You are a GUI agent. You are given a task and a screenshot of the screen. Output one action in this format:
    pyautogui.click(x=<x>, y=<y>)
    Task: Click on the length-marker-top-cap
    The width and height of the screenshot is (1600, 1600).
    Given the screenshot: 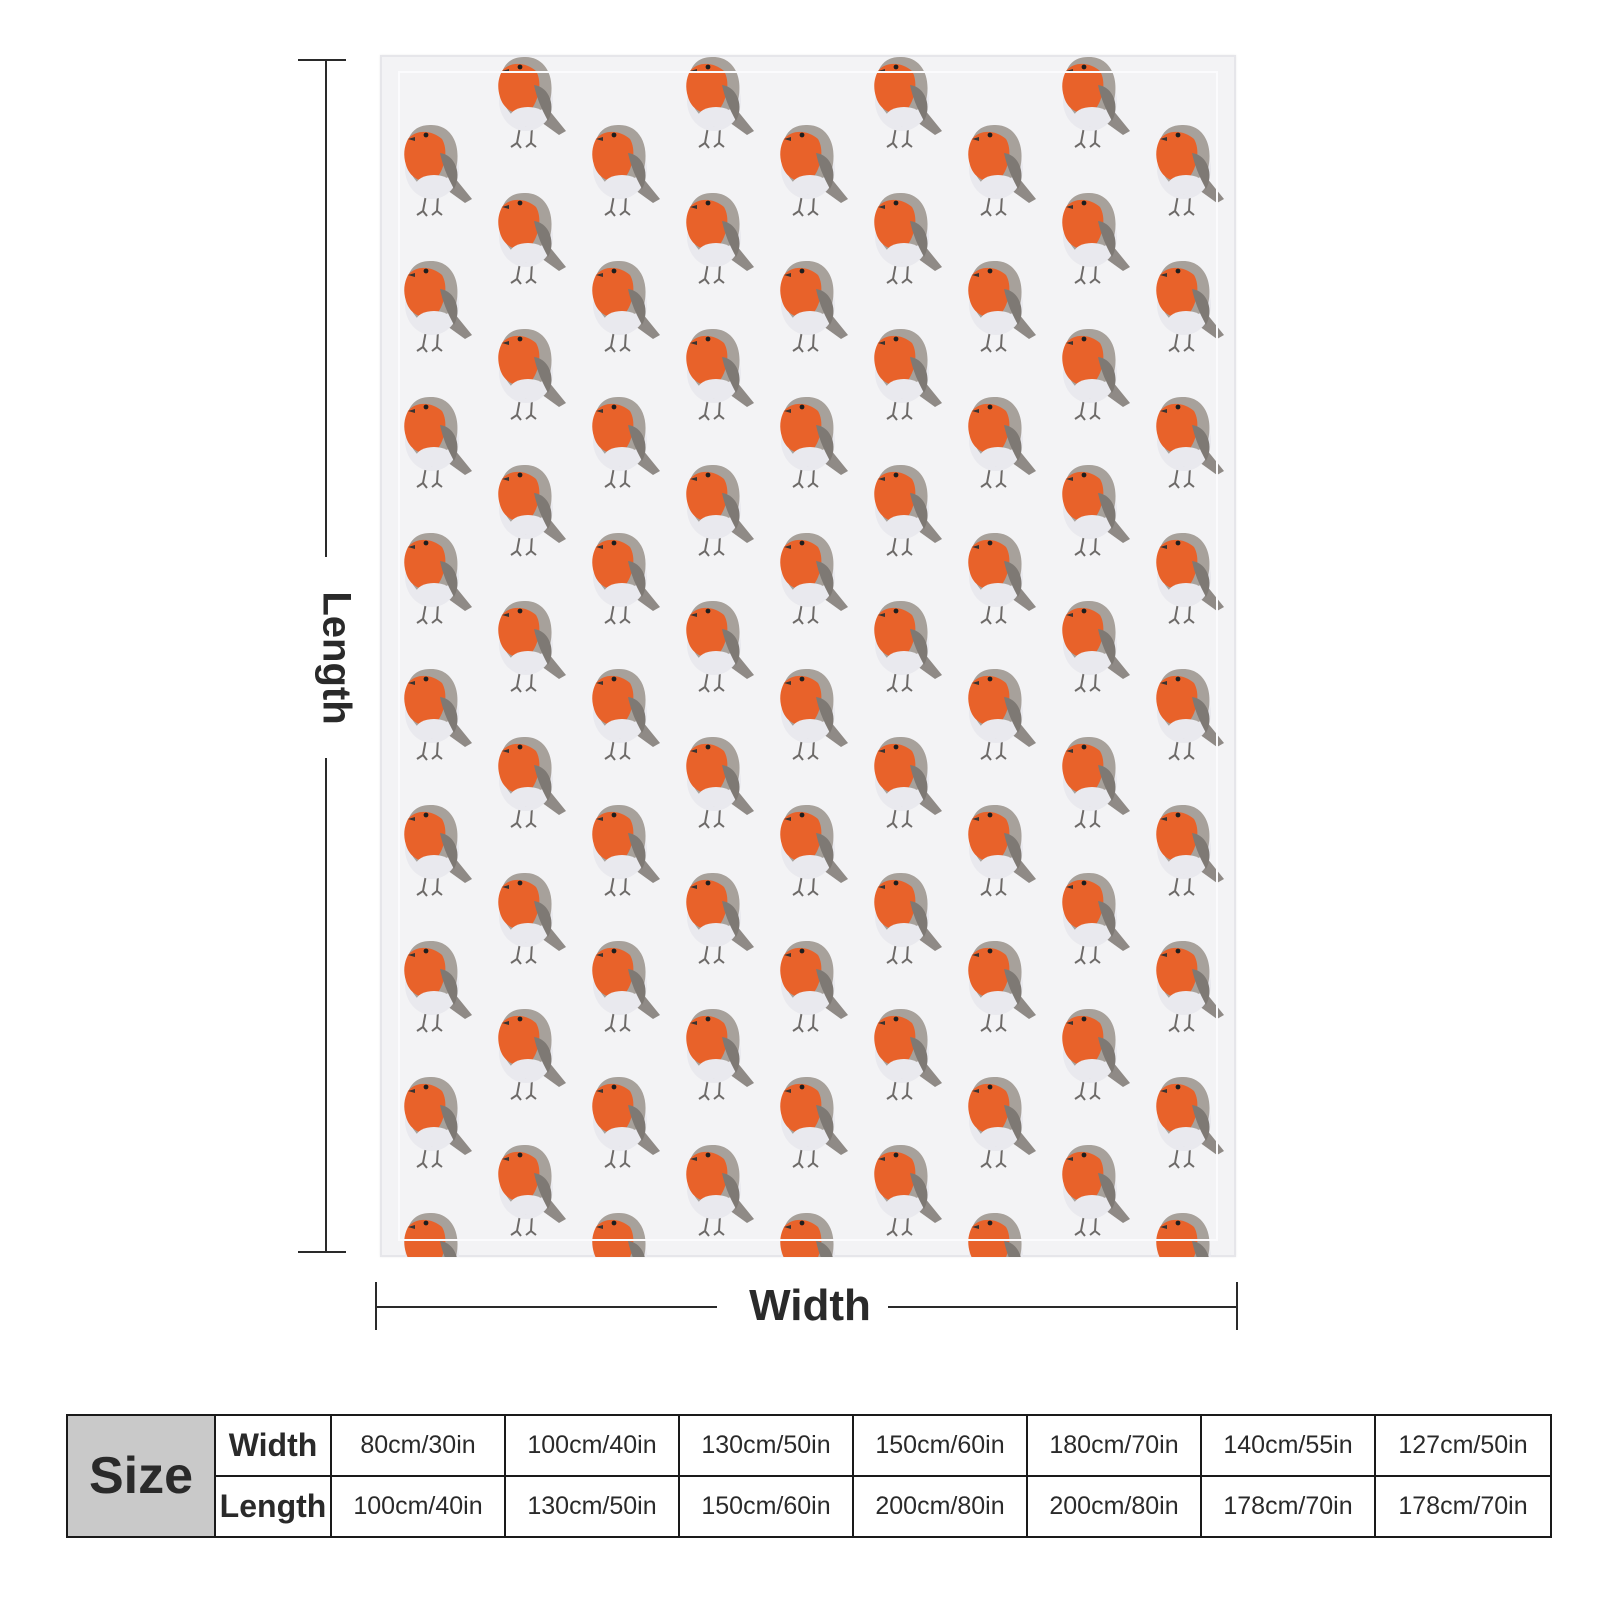 What is the action you would take?
    pyautogui.click(x=322, y=60)
    